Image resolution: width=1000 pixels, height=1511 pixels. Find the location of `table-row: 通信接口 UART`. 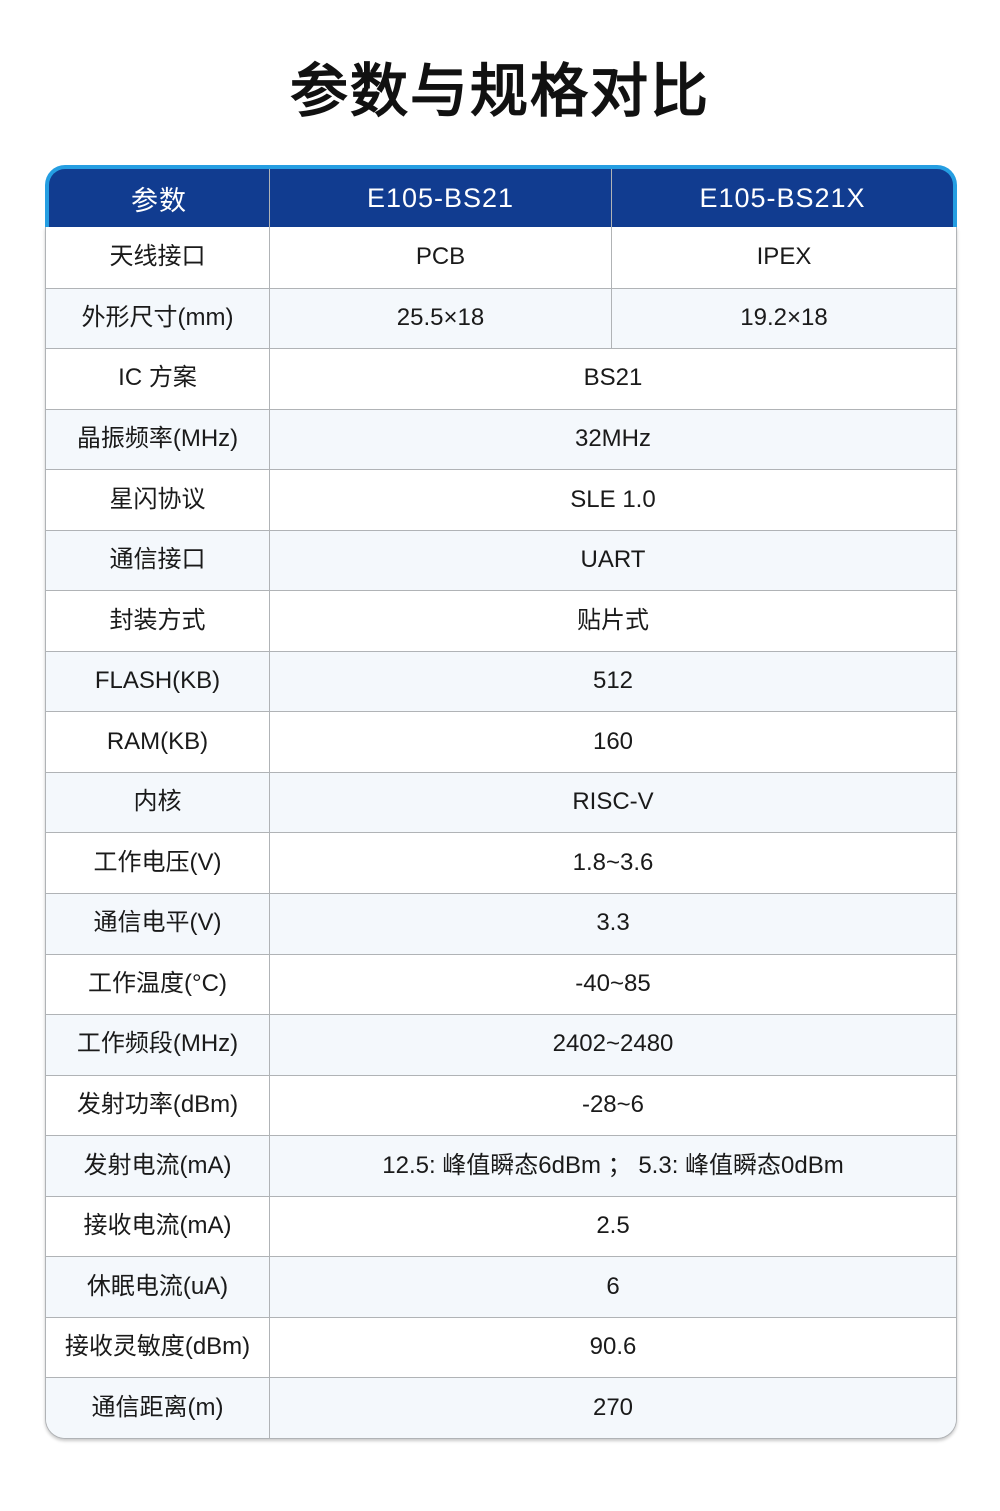

table-row: 通信接口 UART is located at coordinates (501, 560).